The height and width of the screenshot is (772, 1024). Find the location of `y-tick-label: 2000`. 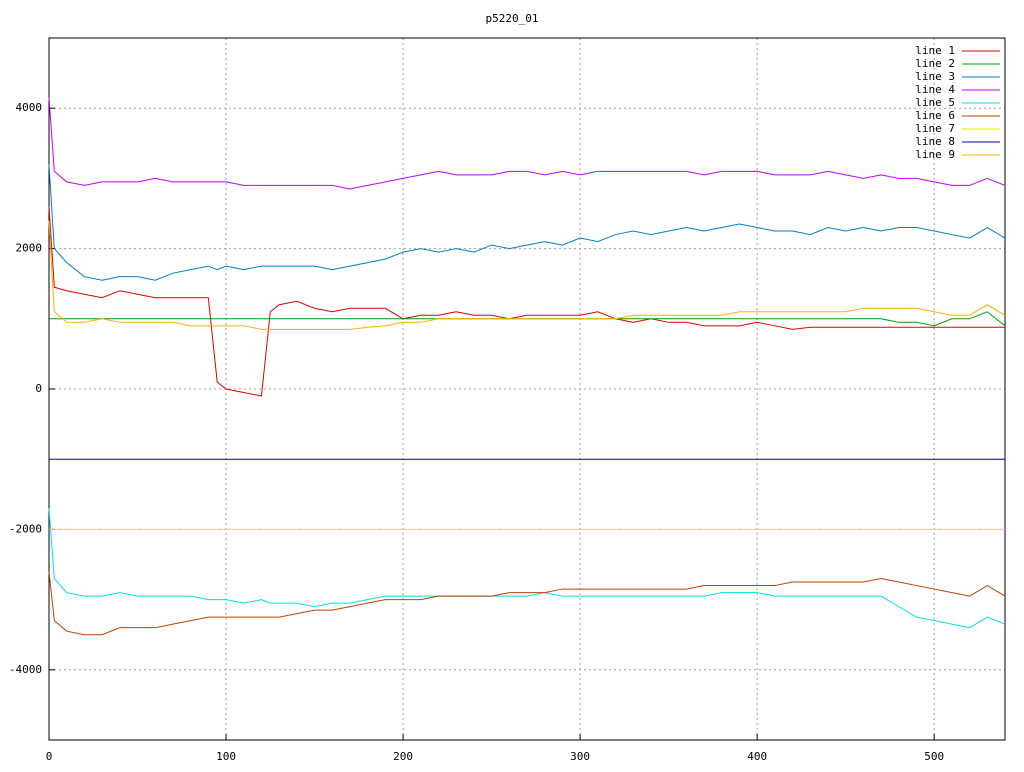

y-tick-label: 2000 is located at coordinates (29, 248).